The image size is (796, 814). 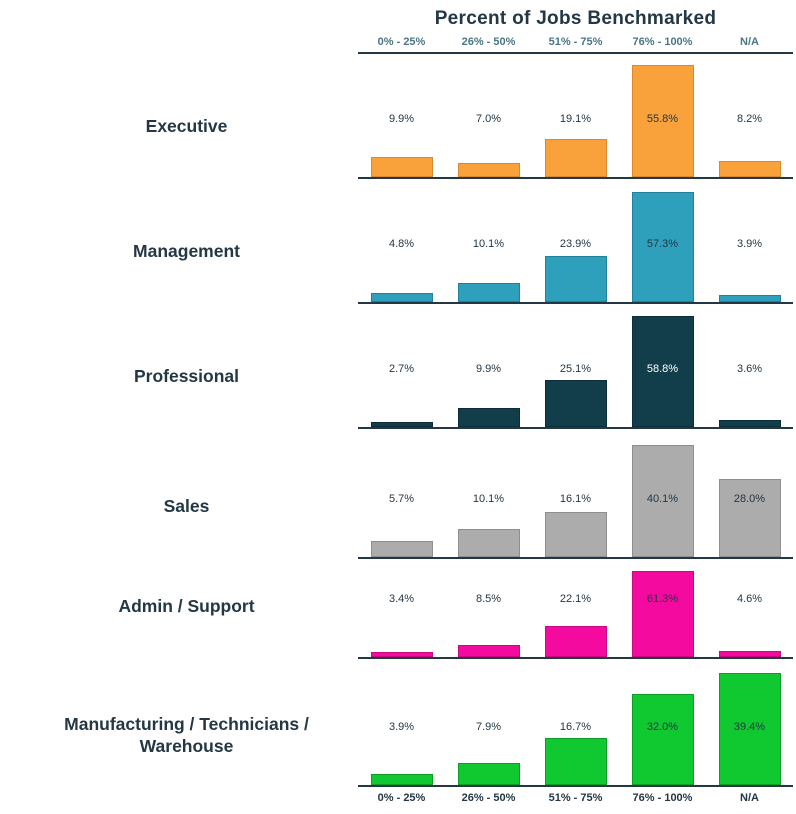 I want to click on column-header-26-50: 26% - 50%, so click(x=488, y=42).